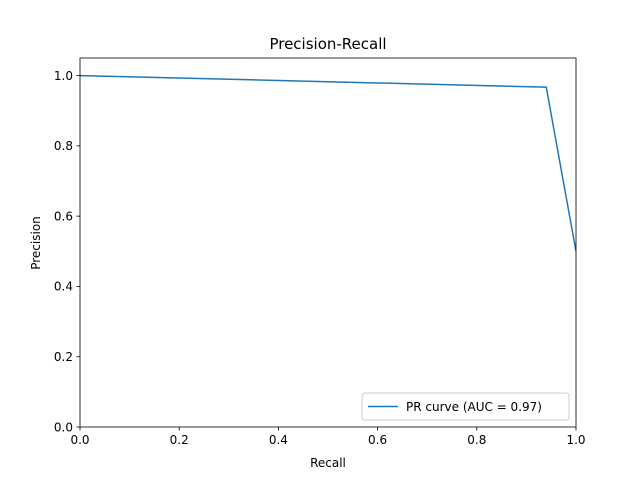 The image size is (640, 480). What do you see at coordinates (327, 44) in the screenshot?
I see `chart-title: Precision-Recall` at bounding box center [327, 44].